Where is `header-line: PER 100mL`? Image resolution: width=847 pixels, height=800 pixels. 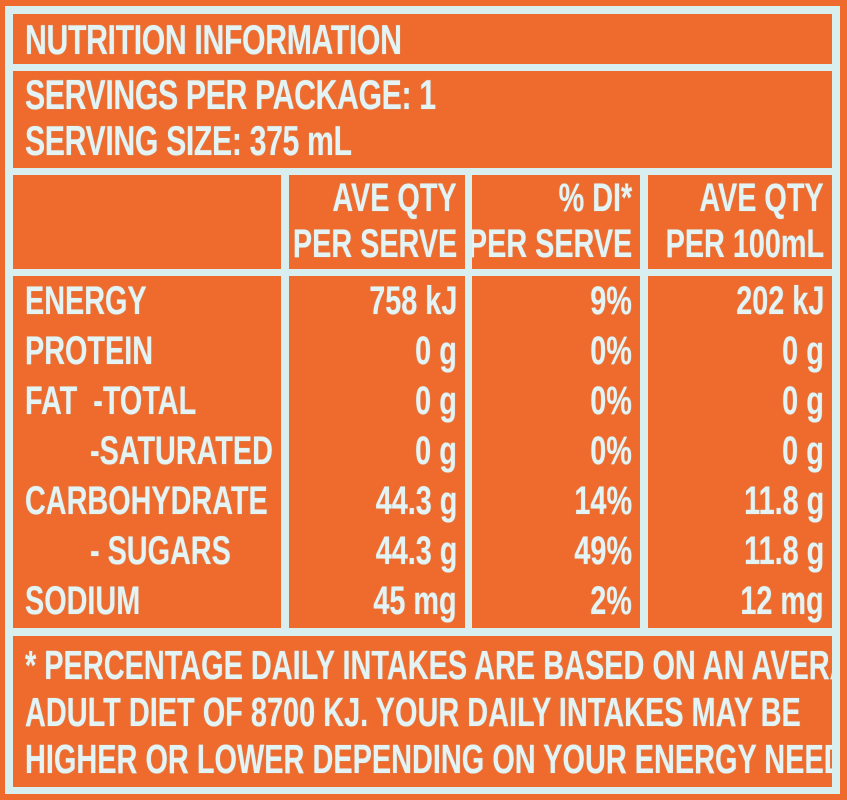
header-line: PER 100mL is located at coordinates (744, 244).